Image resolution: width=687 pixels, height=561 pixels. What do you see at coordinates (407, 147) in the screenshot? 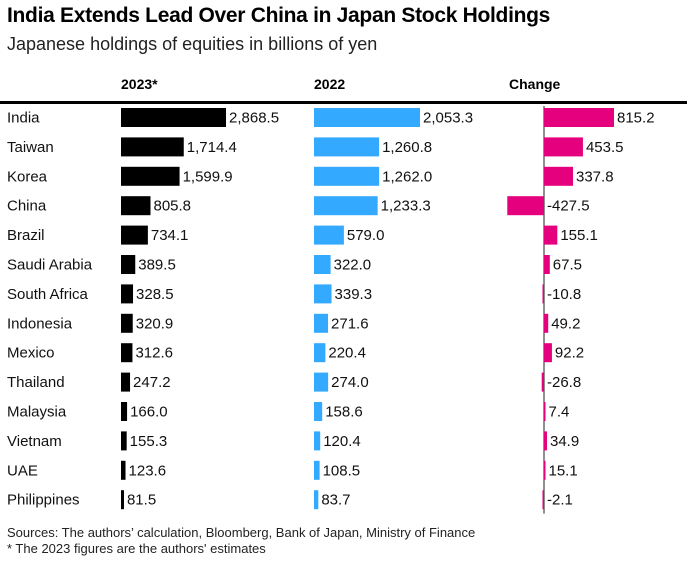
I see `data-label: 1,260.8` at bounding box center [407, 147].